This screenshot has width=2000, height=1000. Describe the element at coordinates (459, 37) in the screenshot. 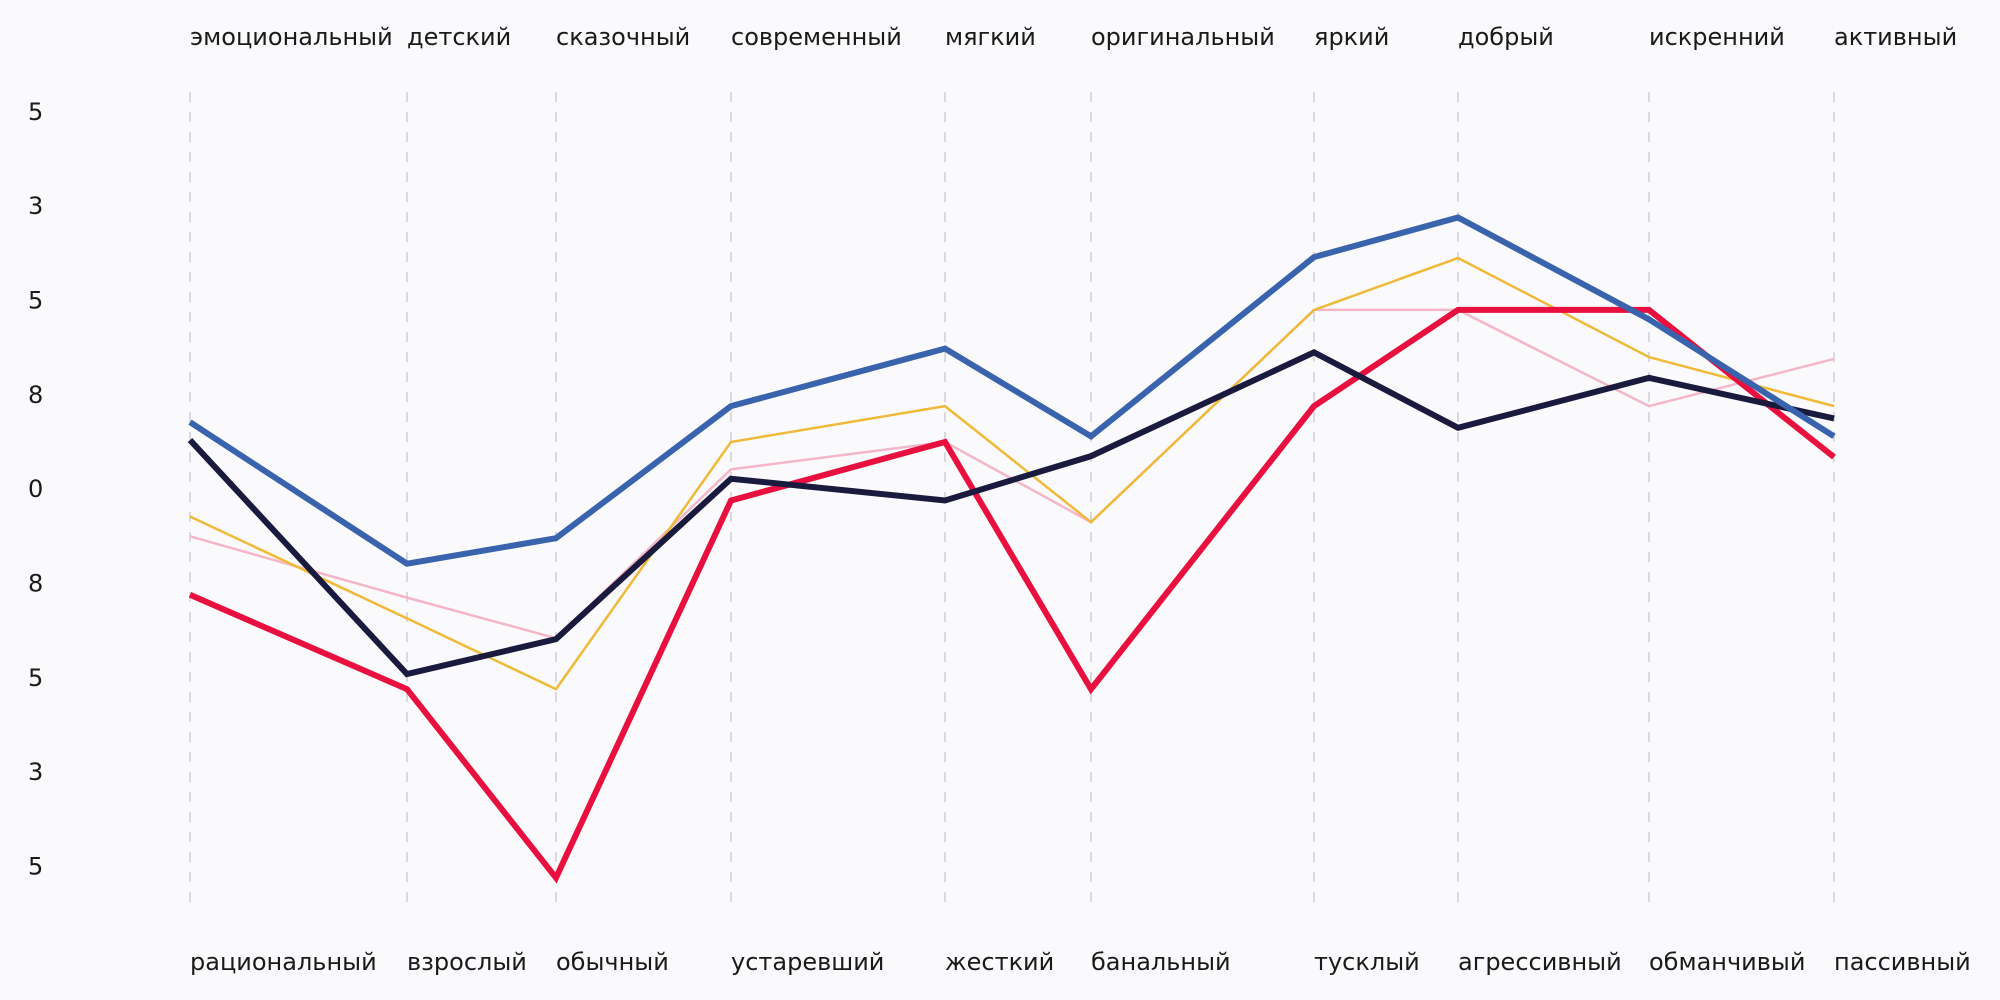

I see `top-label: детский` at that location.